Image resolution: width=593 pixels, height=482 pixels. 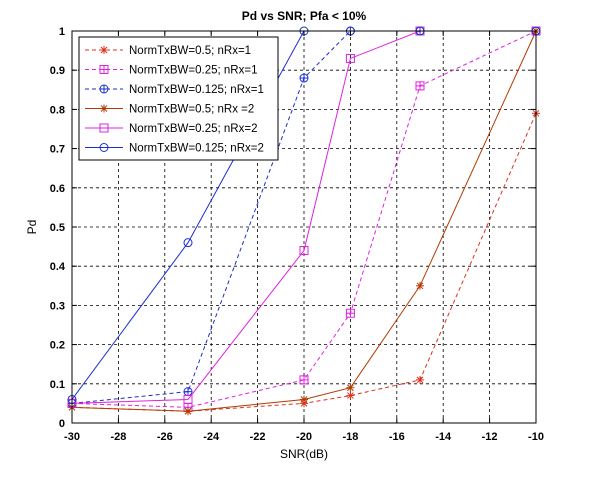 I want to click on x-tick-label: -20, so click(x=304, y=437).